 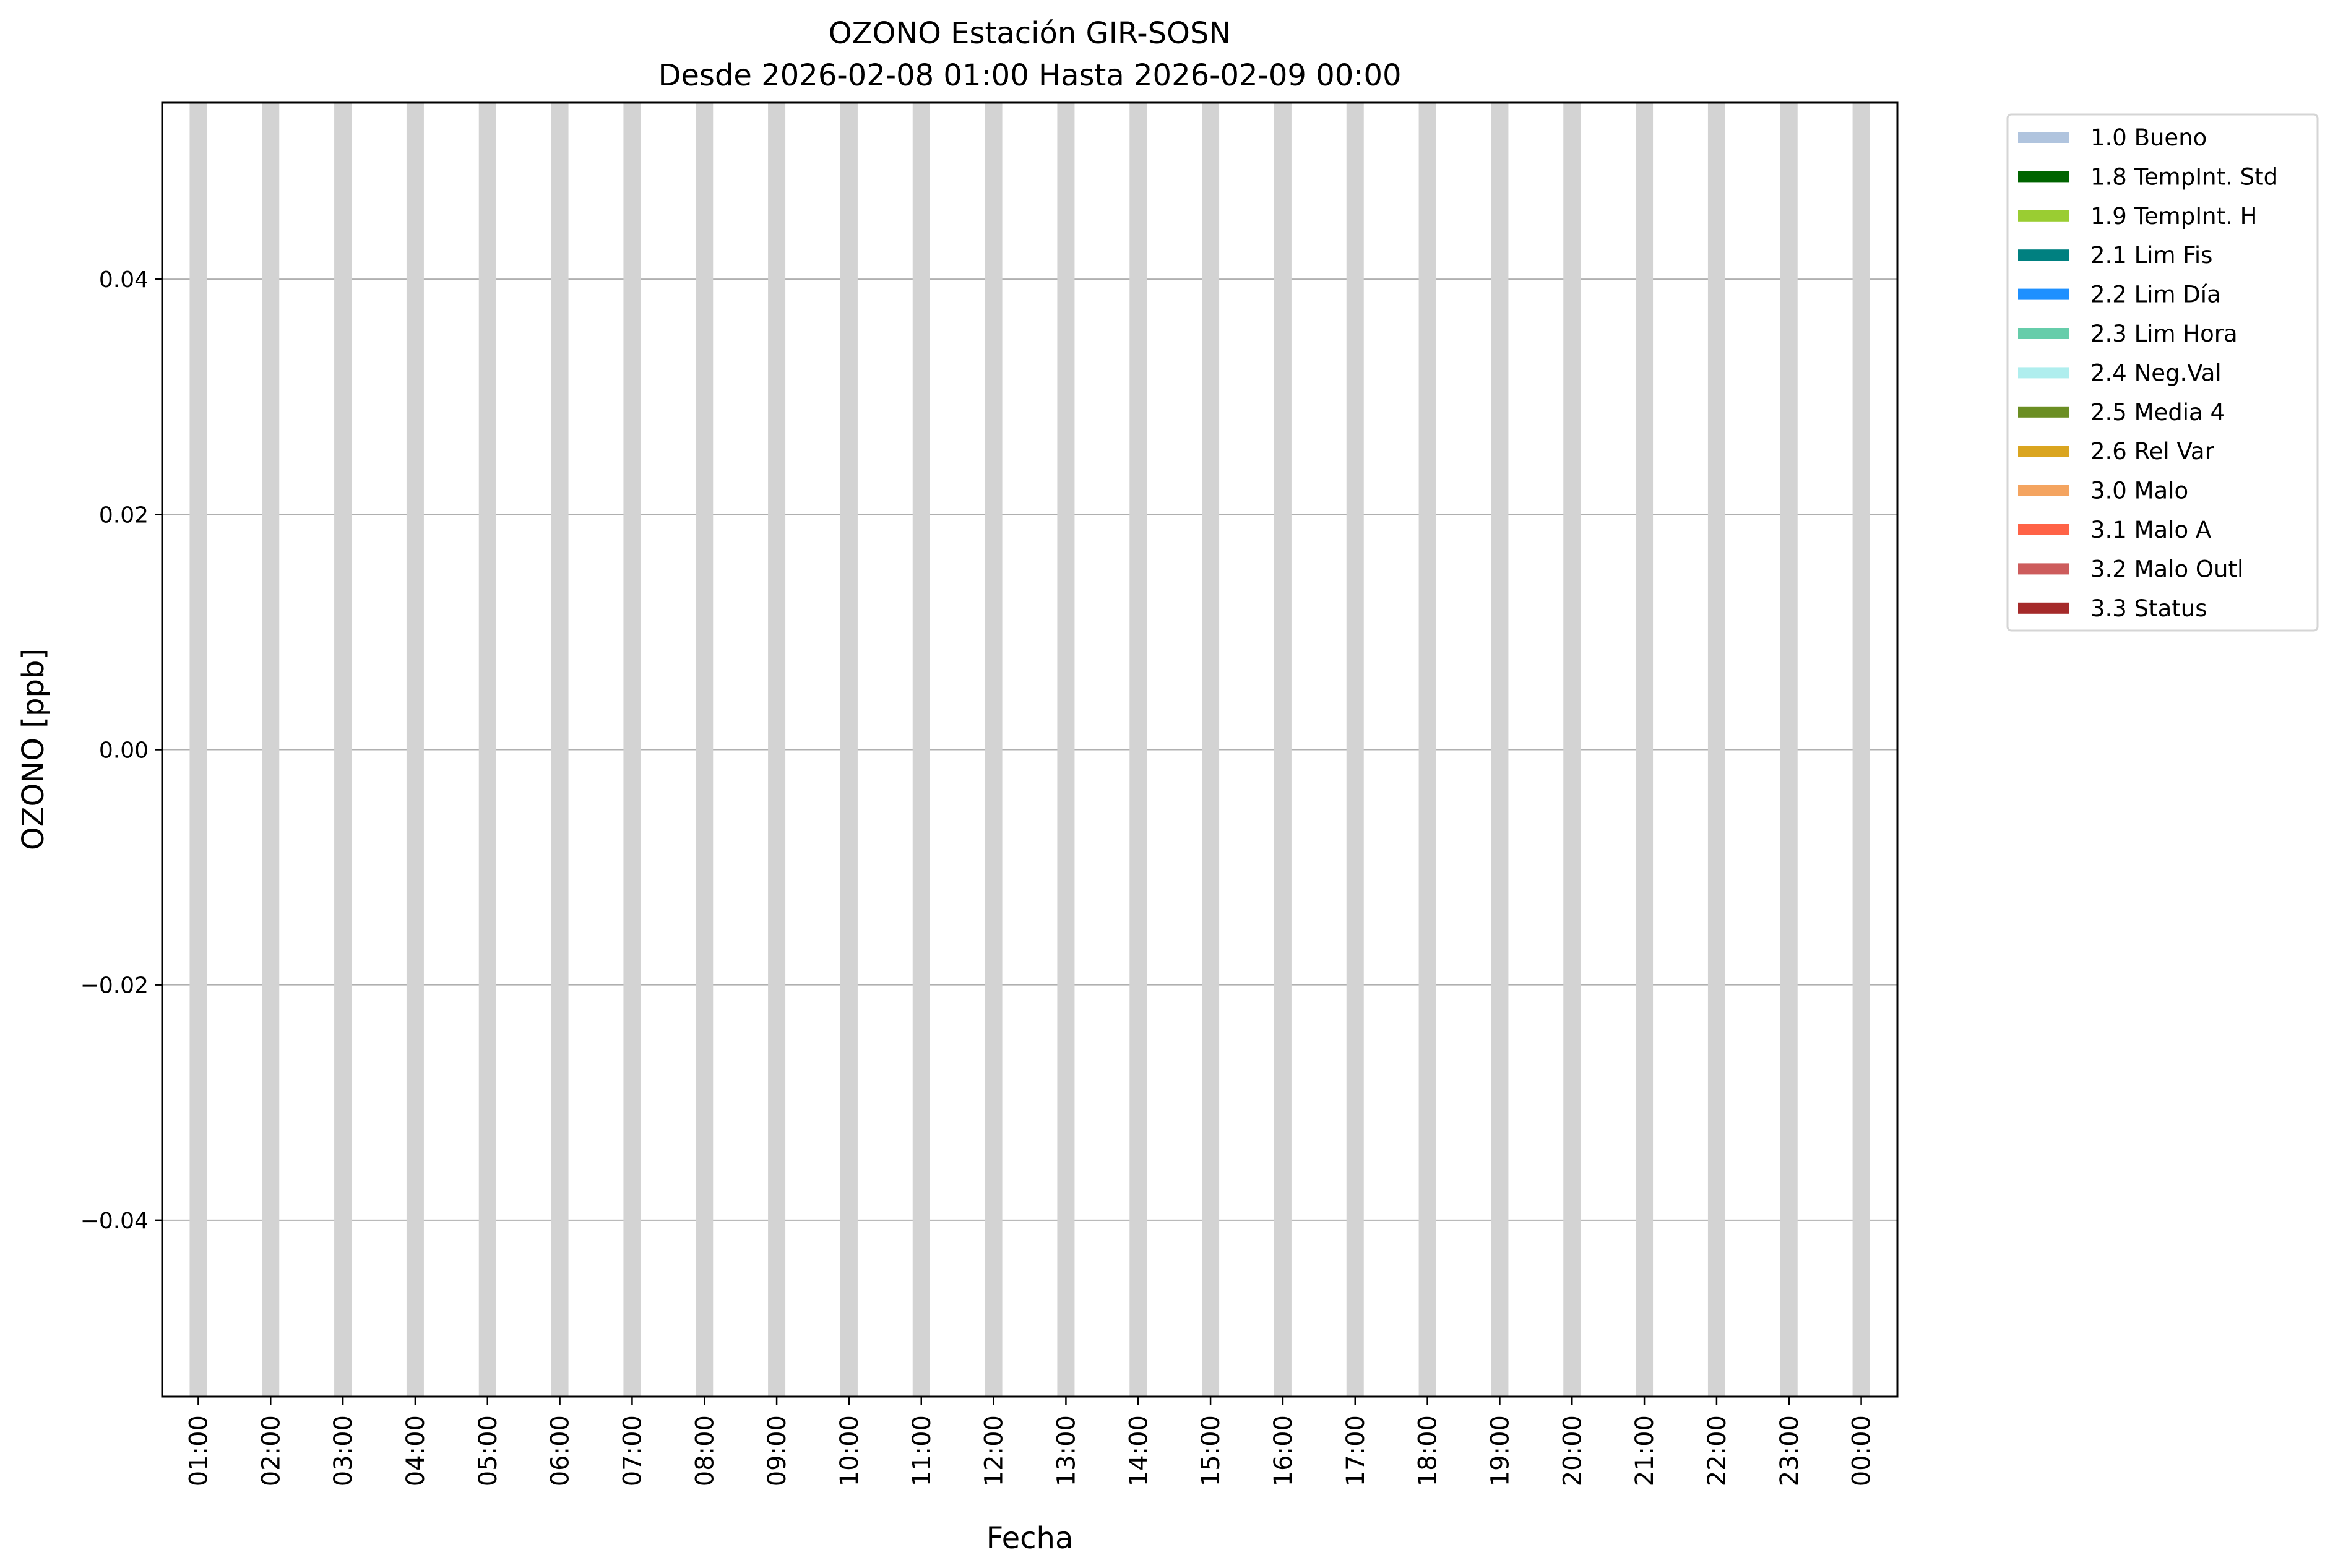 What do you see at coordinates (2184, 176) in the screenshot?
I see `legend-label: 1.8 TempInt. Std` at bounding box center [2184, 176].